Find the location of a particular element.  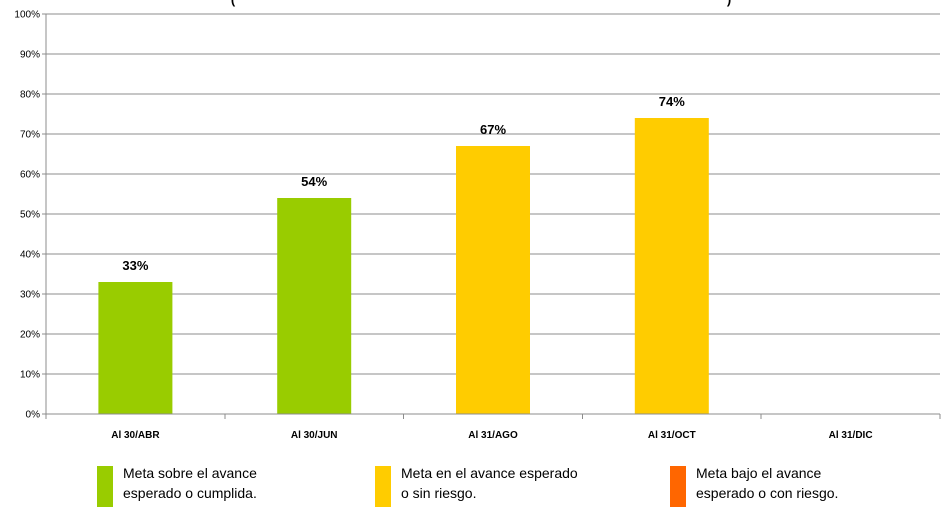

y-tick-label: 10% is located at coordinates (30, 375).